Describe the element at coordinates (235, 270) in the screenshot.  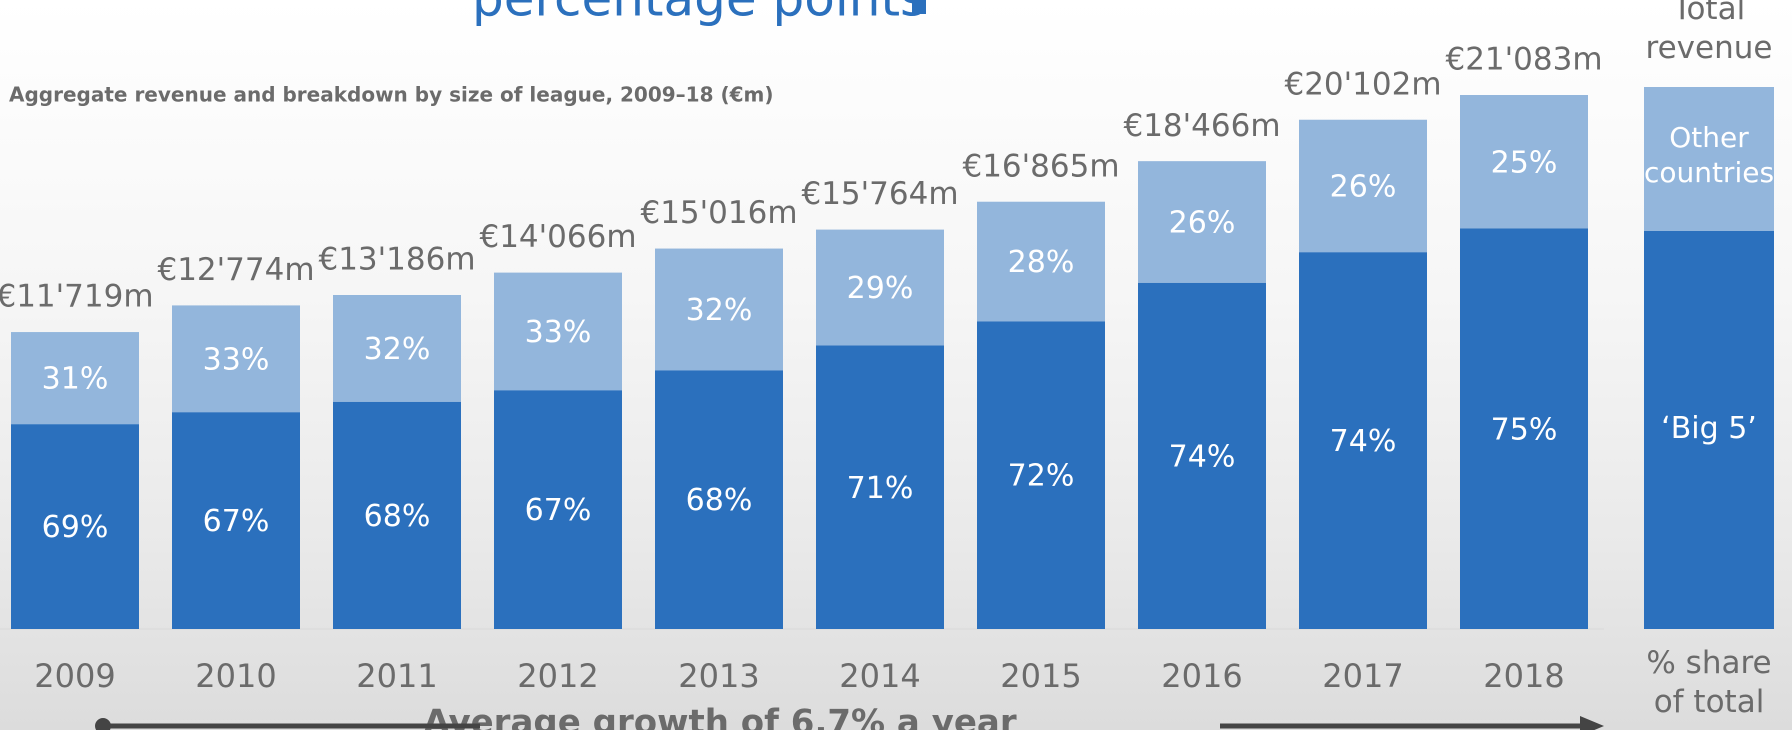
I see `total-label: €12'774m` at that location.